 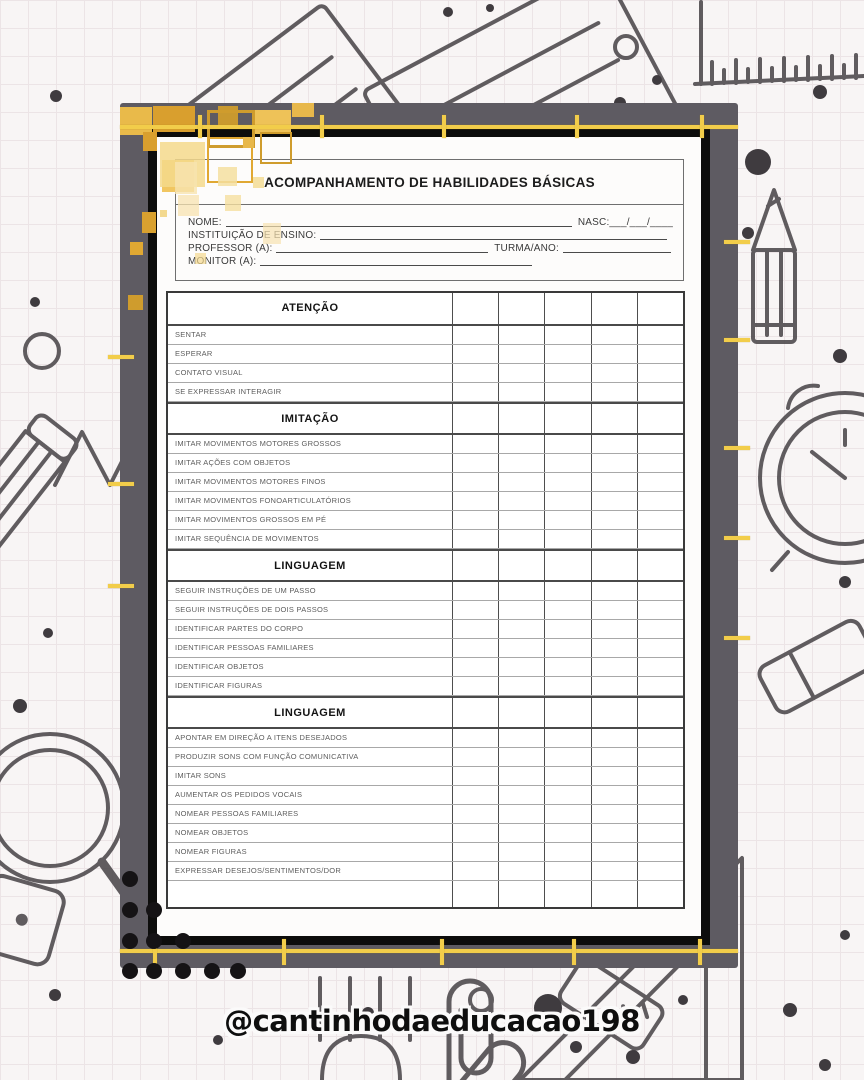 I want to click on skill-row: IDENTIFICAR PARTES DO CORPO, so click(x=425, y=629).